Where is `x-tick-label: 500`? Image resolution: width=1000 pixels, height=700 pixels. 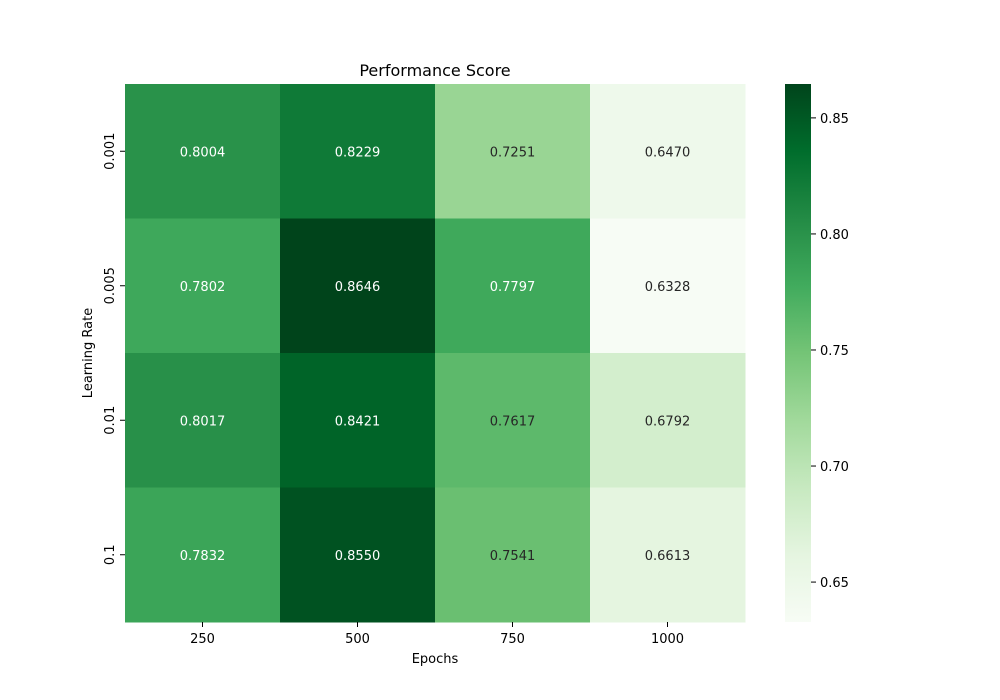 x-tick-label: 500 is located at coordinates (357, 639).